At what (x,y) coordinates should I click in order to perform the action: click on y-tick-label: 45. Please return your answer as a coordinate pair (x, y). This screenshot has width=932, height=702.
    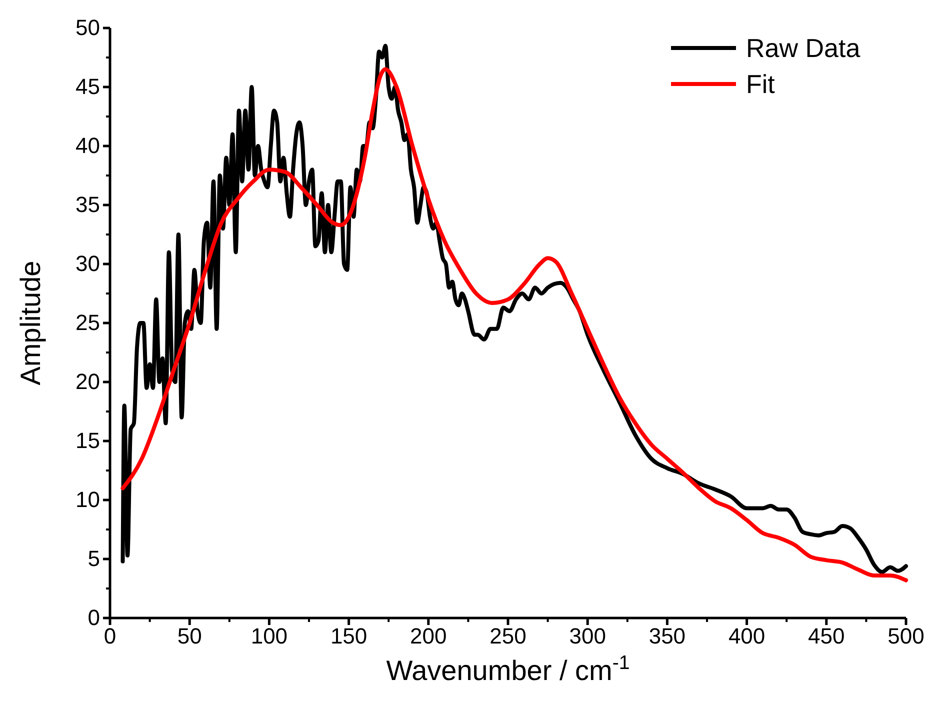
    Looking at the image, I should click on (88, 87).